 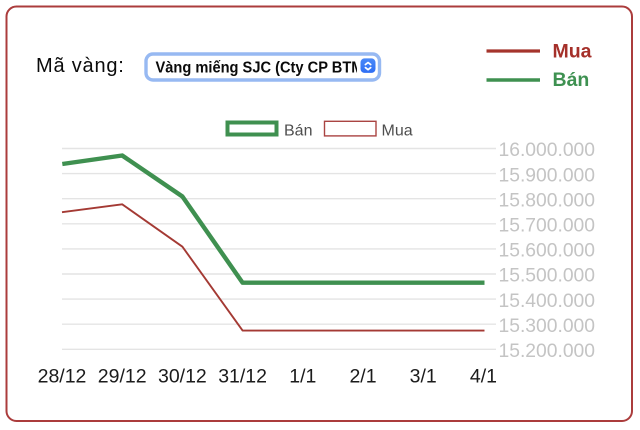 What do you see at coordinates (547, 150) in the screenshot?
I see `svg-text: 16.000.000` at bounding box center [547, 150].